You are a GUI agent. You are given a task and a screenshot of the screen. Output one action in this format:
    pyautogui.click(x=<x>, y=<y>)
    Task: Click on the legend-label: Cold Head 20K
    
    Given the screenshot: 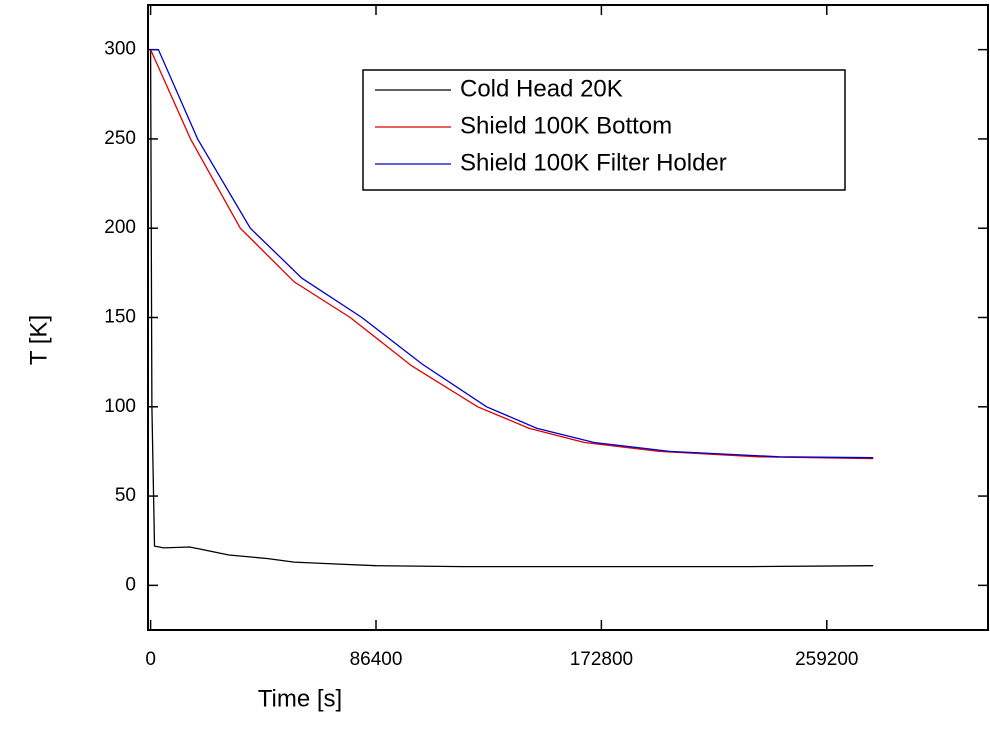 What is the action you would take?
    pyautogui.click(x=541, y=88)
    